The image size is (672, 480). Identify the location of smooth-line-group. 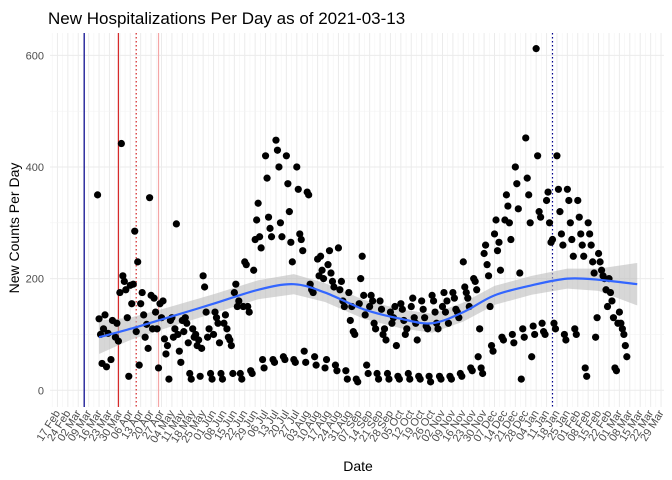
(368, 308).